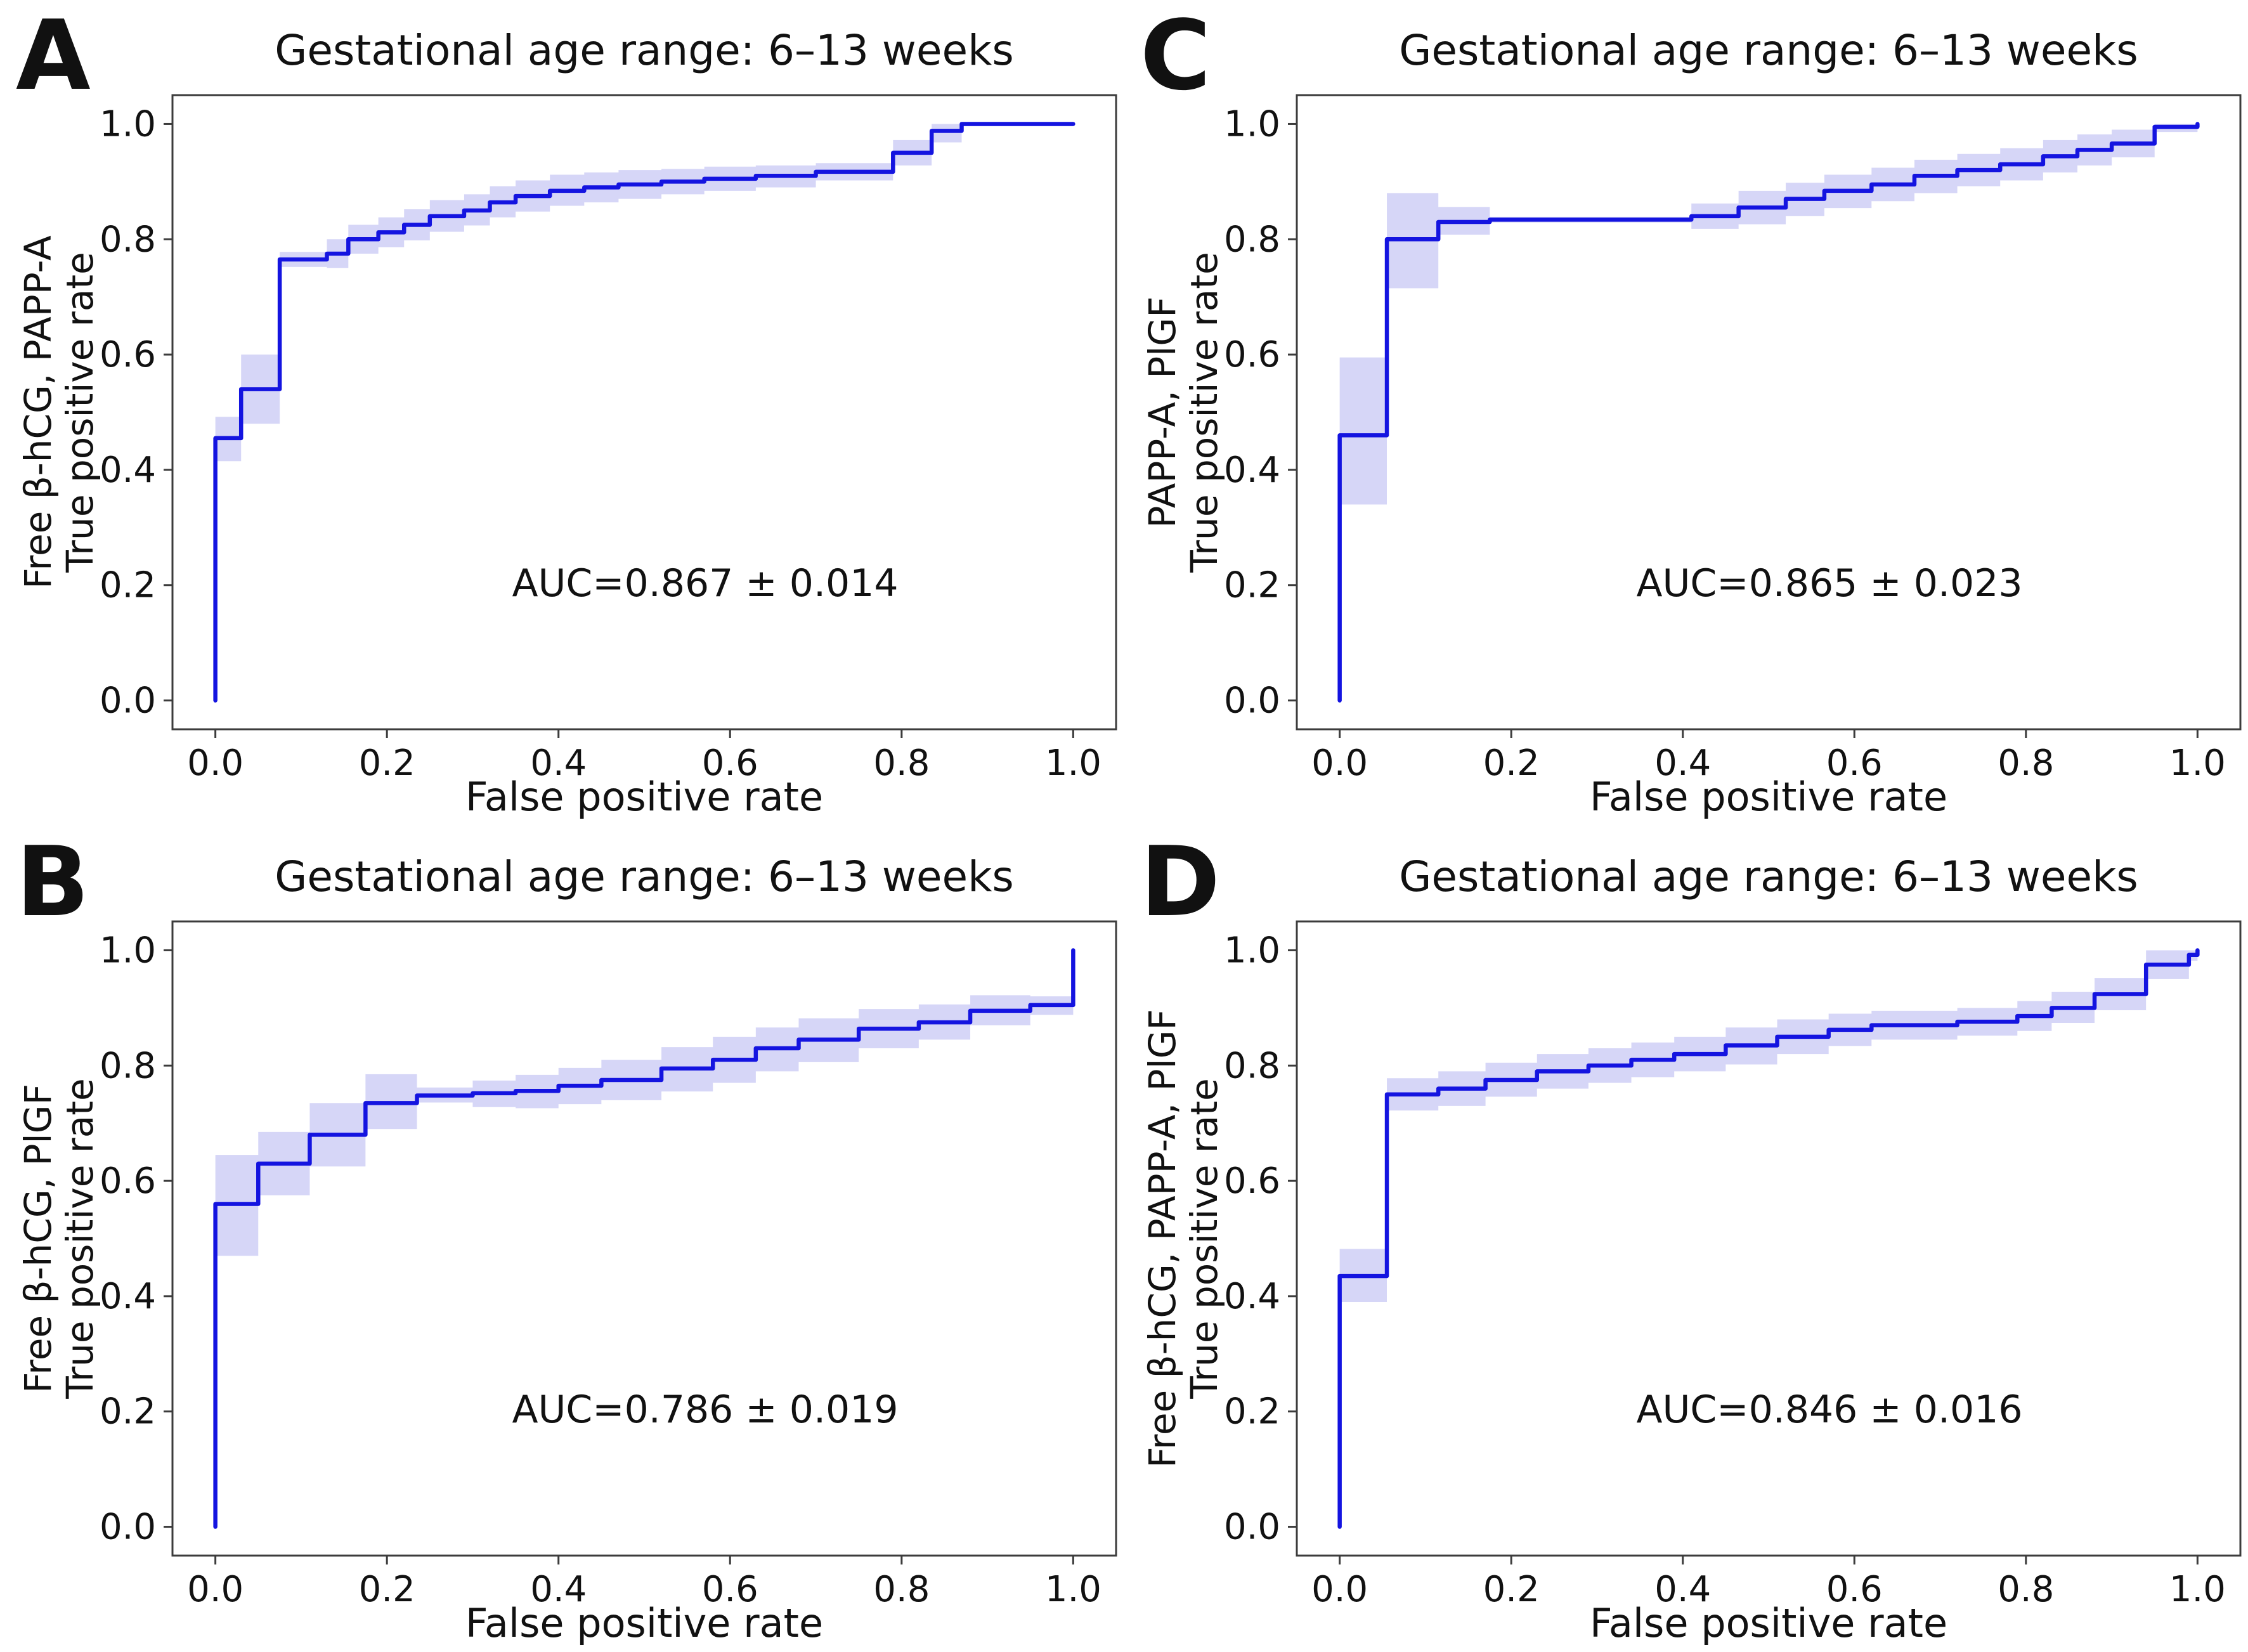 The width and height of the screenshot is (2248, 1652). What do you see at coordinates (38, 412) in the screenshot?
I see `y-axis-label-markers: Free β-hCG, PAPP-A` at bounding box center [38, 412].